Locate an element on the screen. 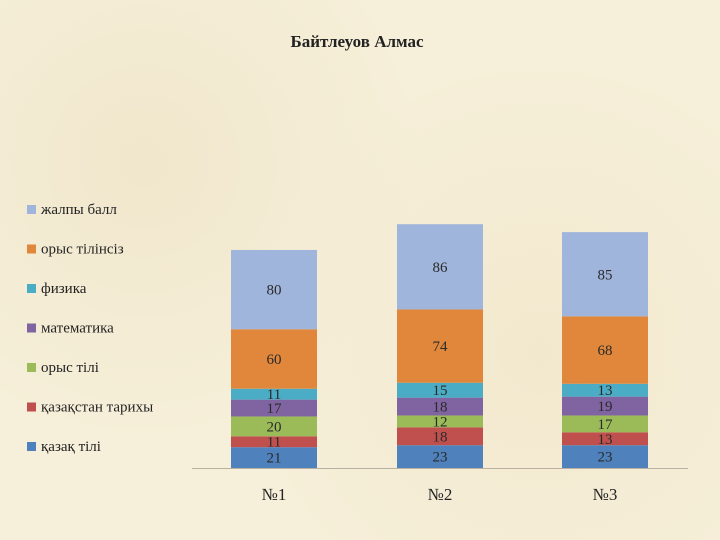 The image size is (720, 540). legend-entry: математика is located at coordinates (70, 329).